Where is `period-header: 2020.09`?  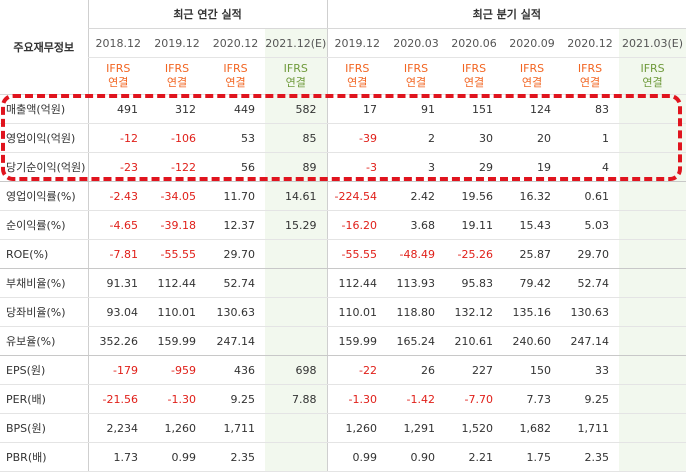
period-header: 2020.09 is located at coordinates (532, 43).